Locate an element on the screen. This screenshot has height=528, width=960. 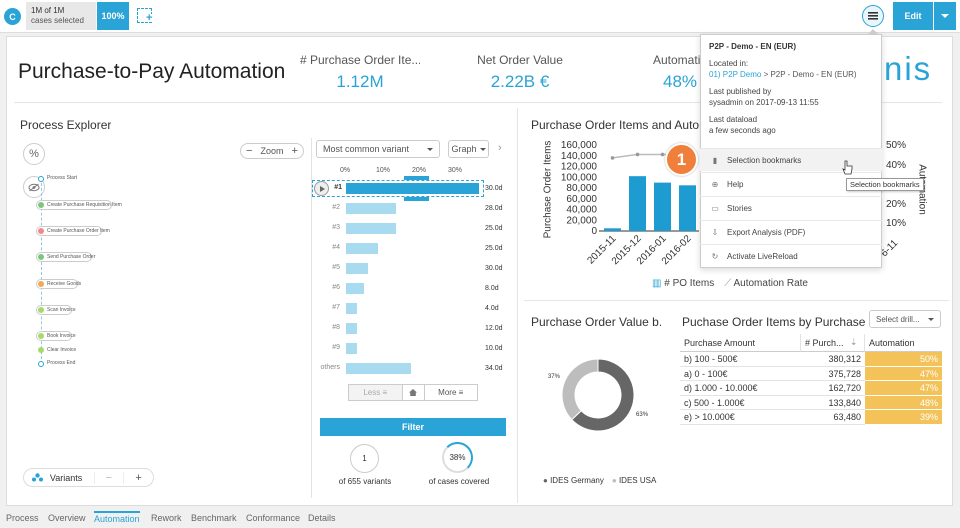
variants-label: Variants is located at coordinates (66, 477).